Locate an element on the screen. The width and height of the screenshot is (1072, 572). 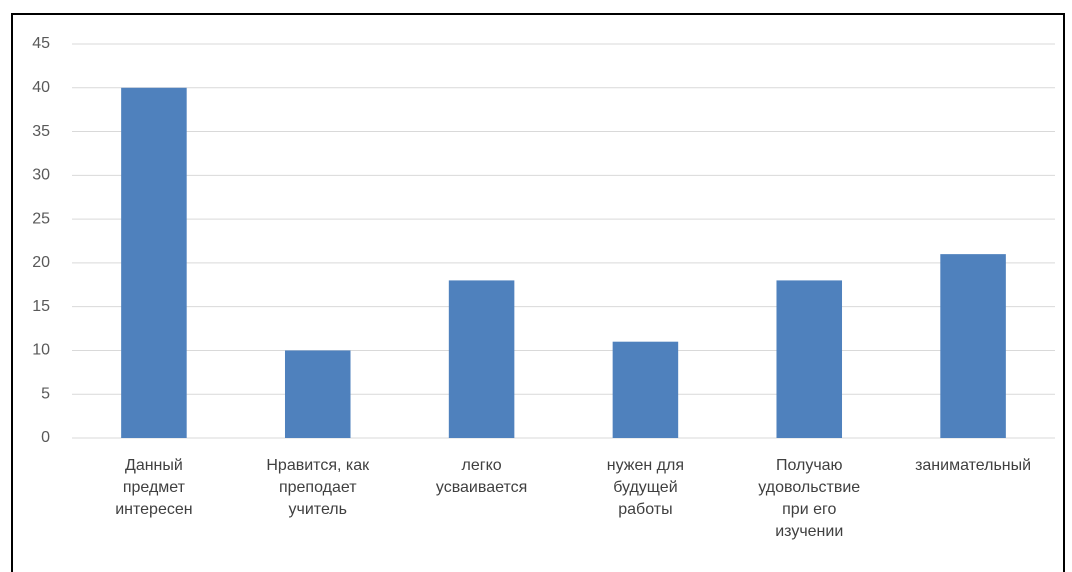
y-tick-label: 40 is located at coordinates (41, 87).